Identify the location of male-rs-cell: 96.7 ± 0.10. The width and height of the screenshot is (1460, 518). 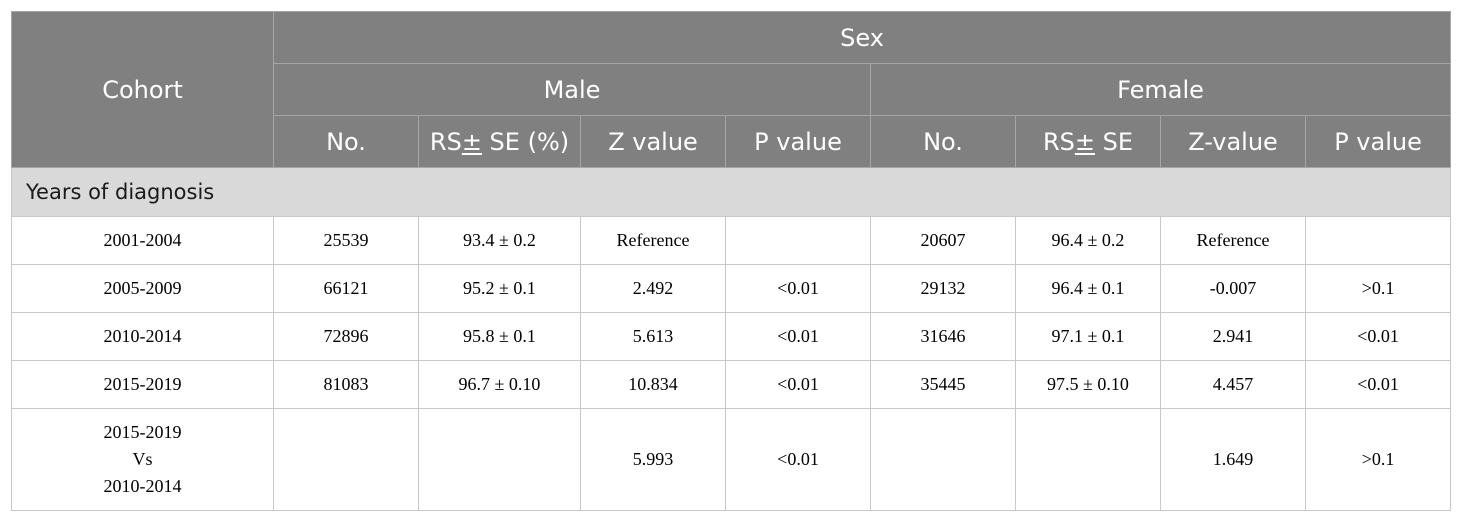
(499, 384).